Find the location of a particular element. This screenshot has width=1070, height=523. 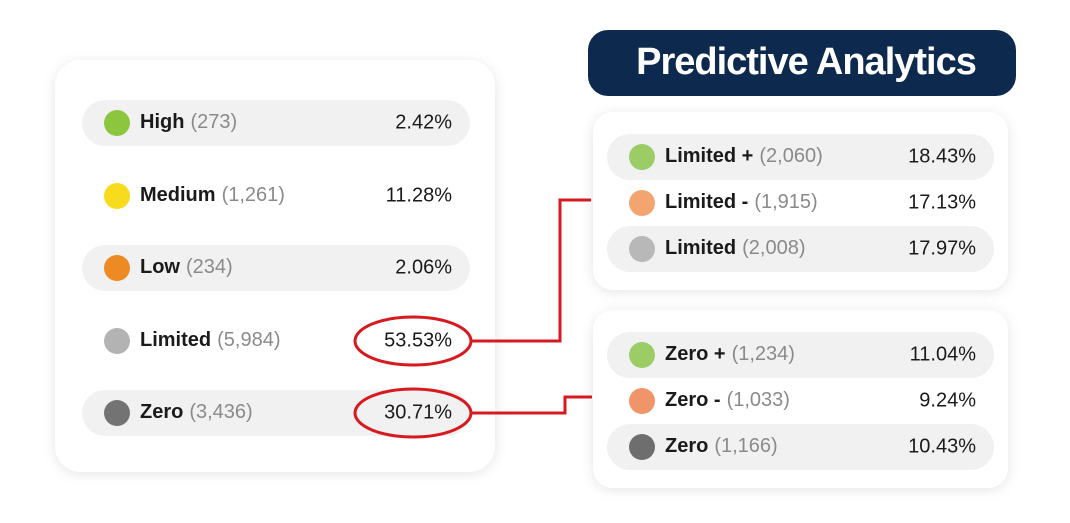

row-percent: 10.43% is located at coordinates (942, 446).